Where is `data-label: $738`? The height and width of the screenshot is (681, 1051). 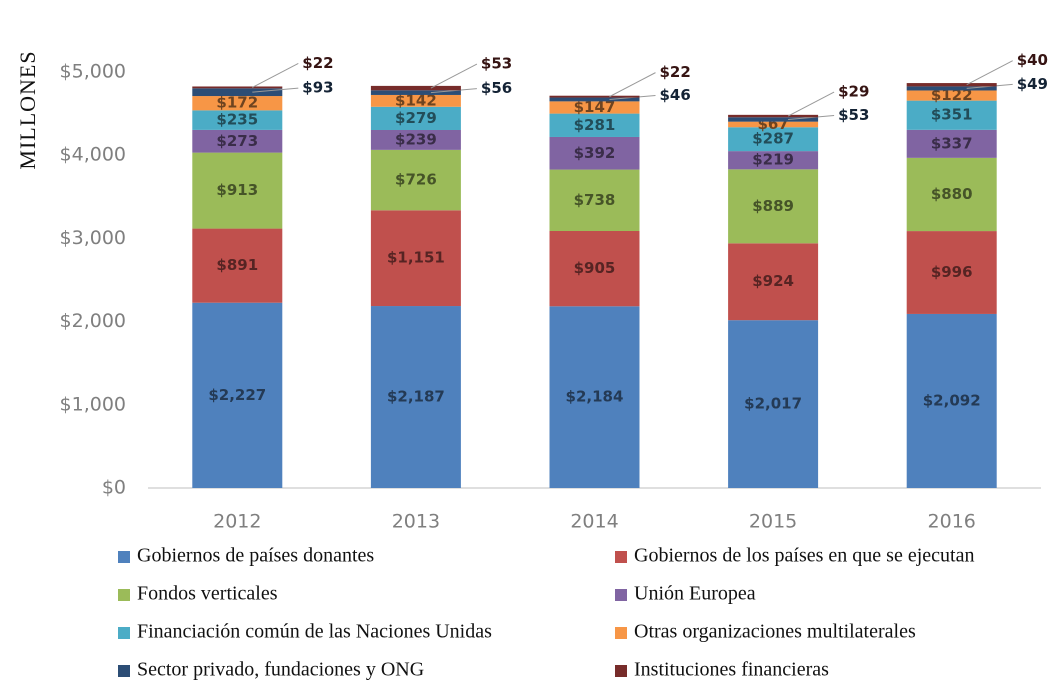
data-label: $738 is located at coordinates (595, 200).